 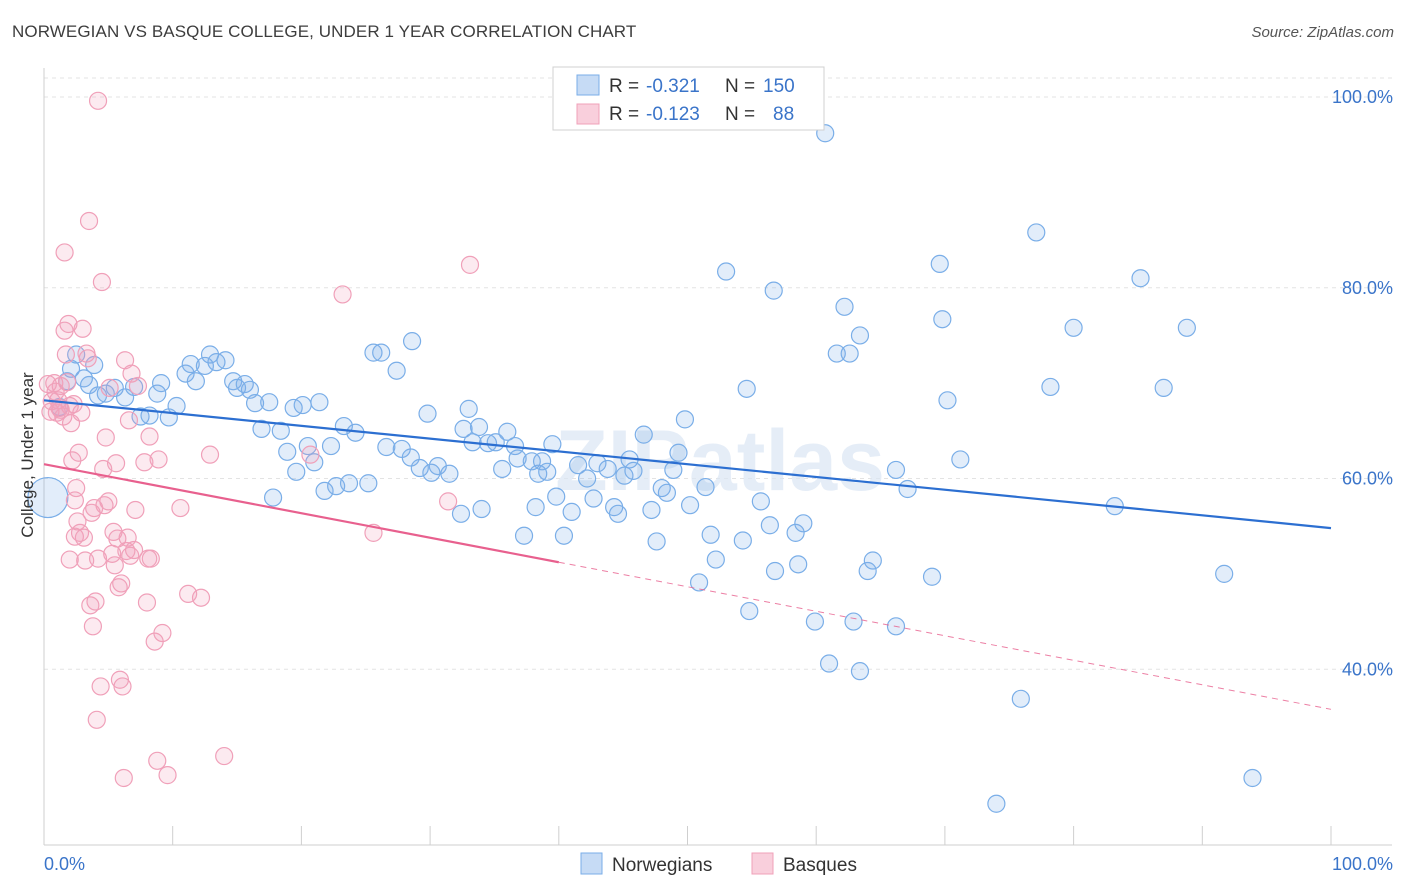 I want to click on y-tick-label-80: 80.0%, so click(x=1367, y=288).